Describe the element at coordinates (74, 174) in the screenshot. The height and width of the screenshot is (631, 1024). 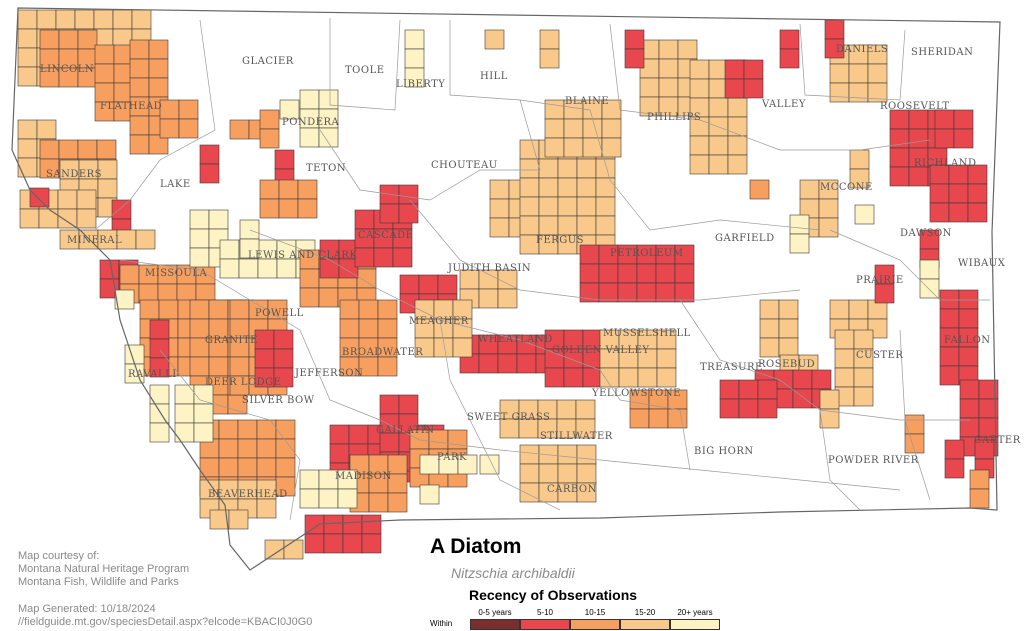
I see `county-label-sanders: SANDERS` at that location.